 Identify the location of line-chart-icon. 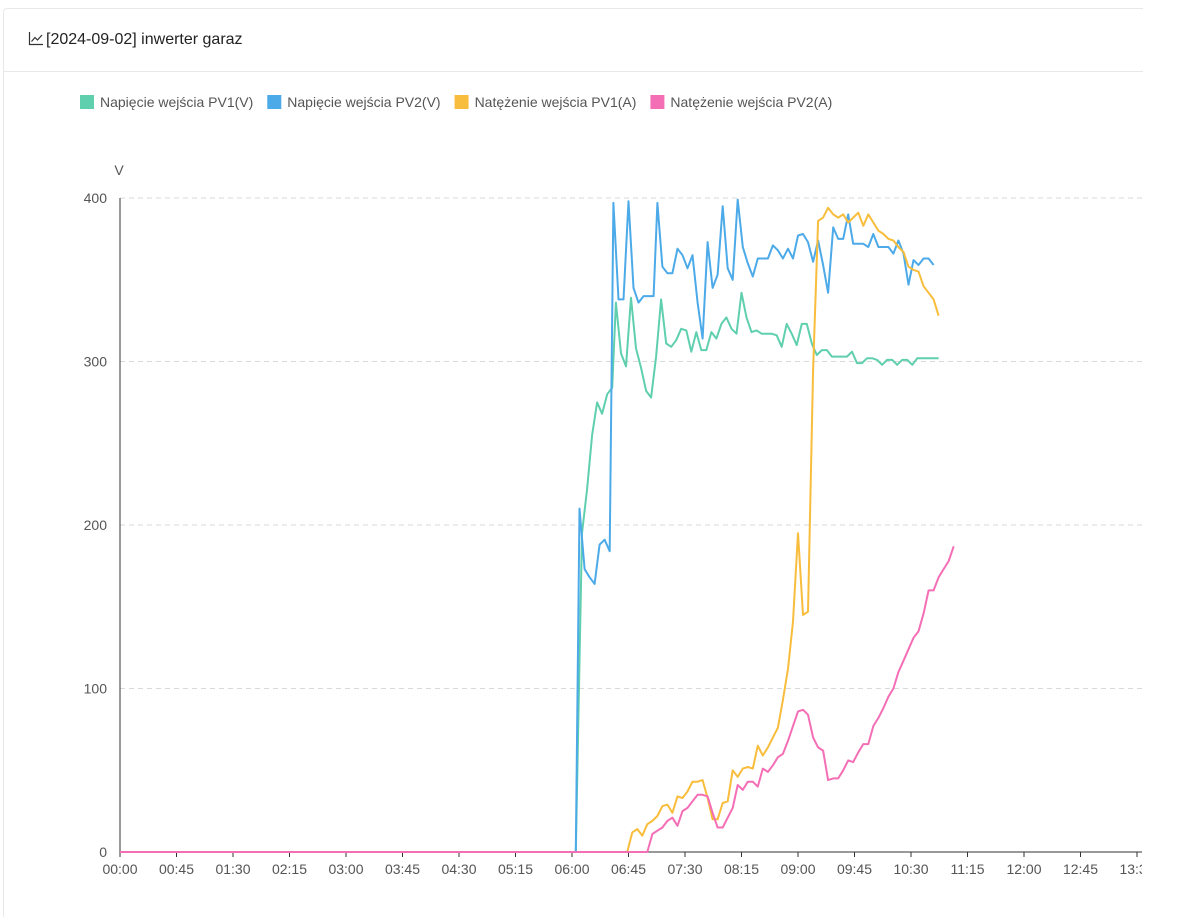
(37, 40).